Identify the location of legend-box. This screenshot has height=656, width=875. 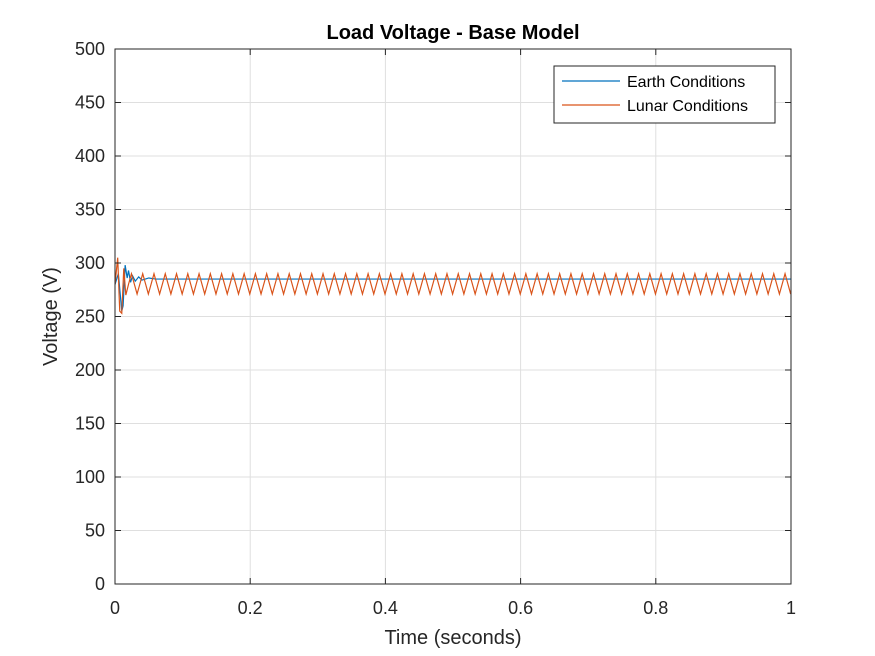
(664, 94).